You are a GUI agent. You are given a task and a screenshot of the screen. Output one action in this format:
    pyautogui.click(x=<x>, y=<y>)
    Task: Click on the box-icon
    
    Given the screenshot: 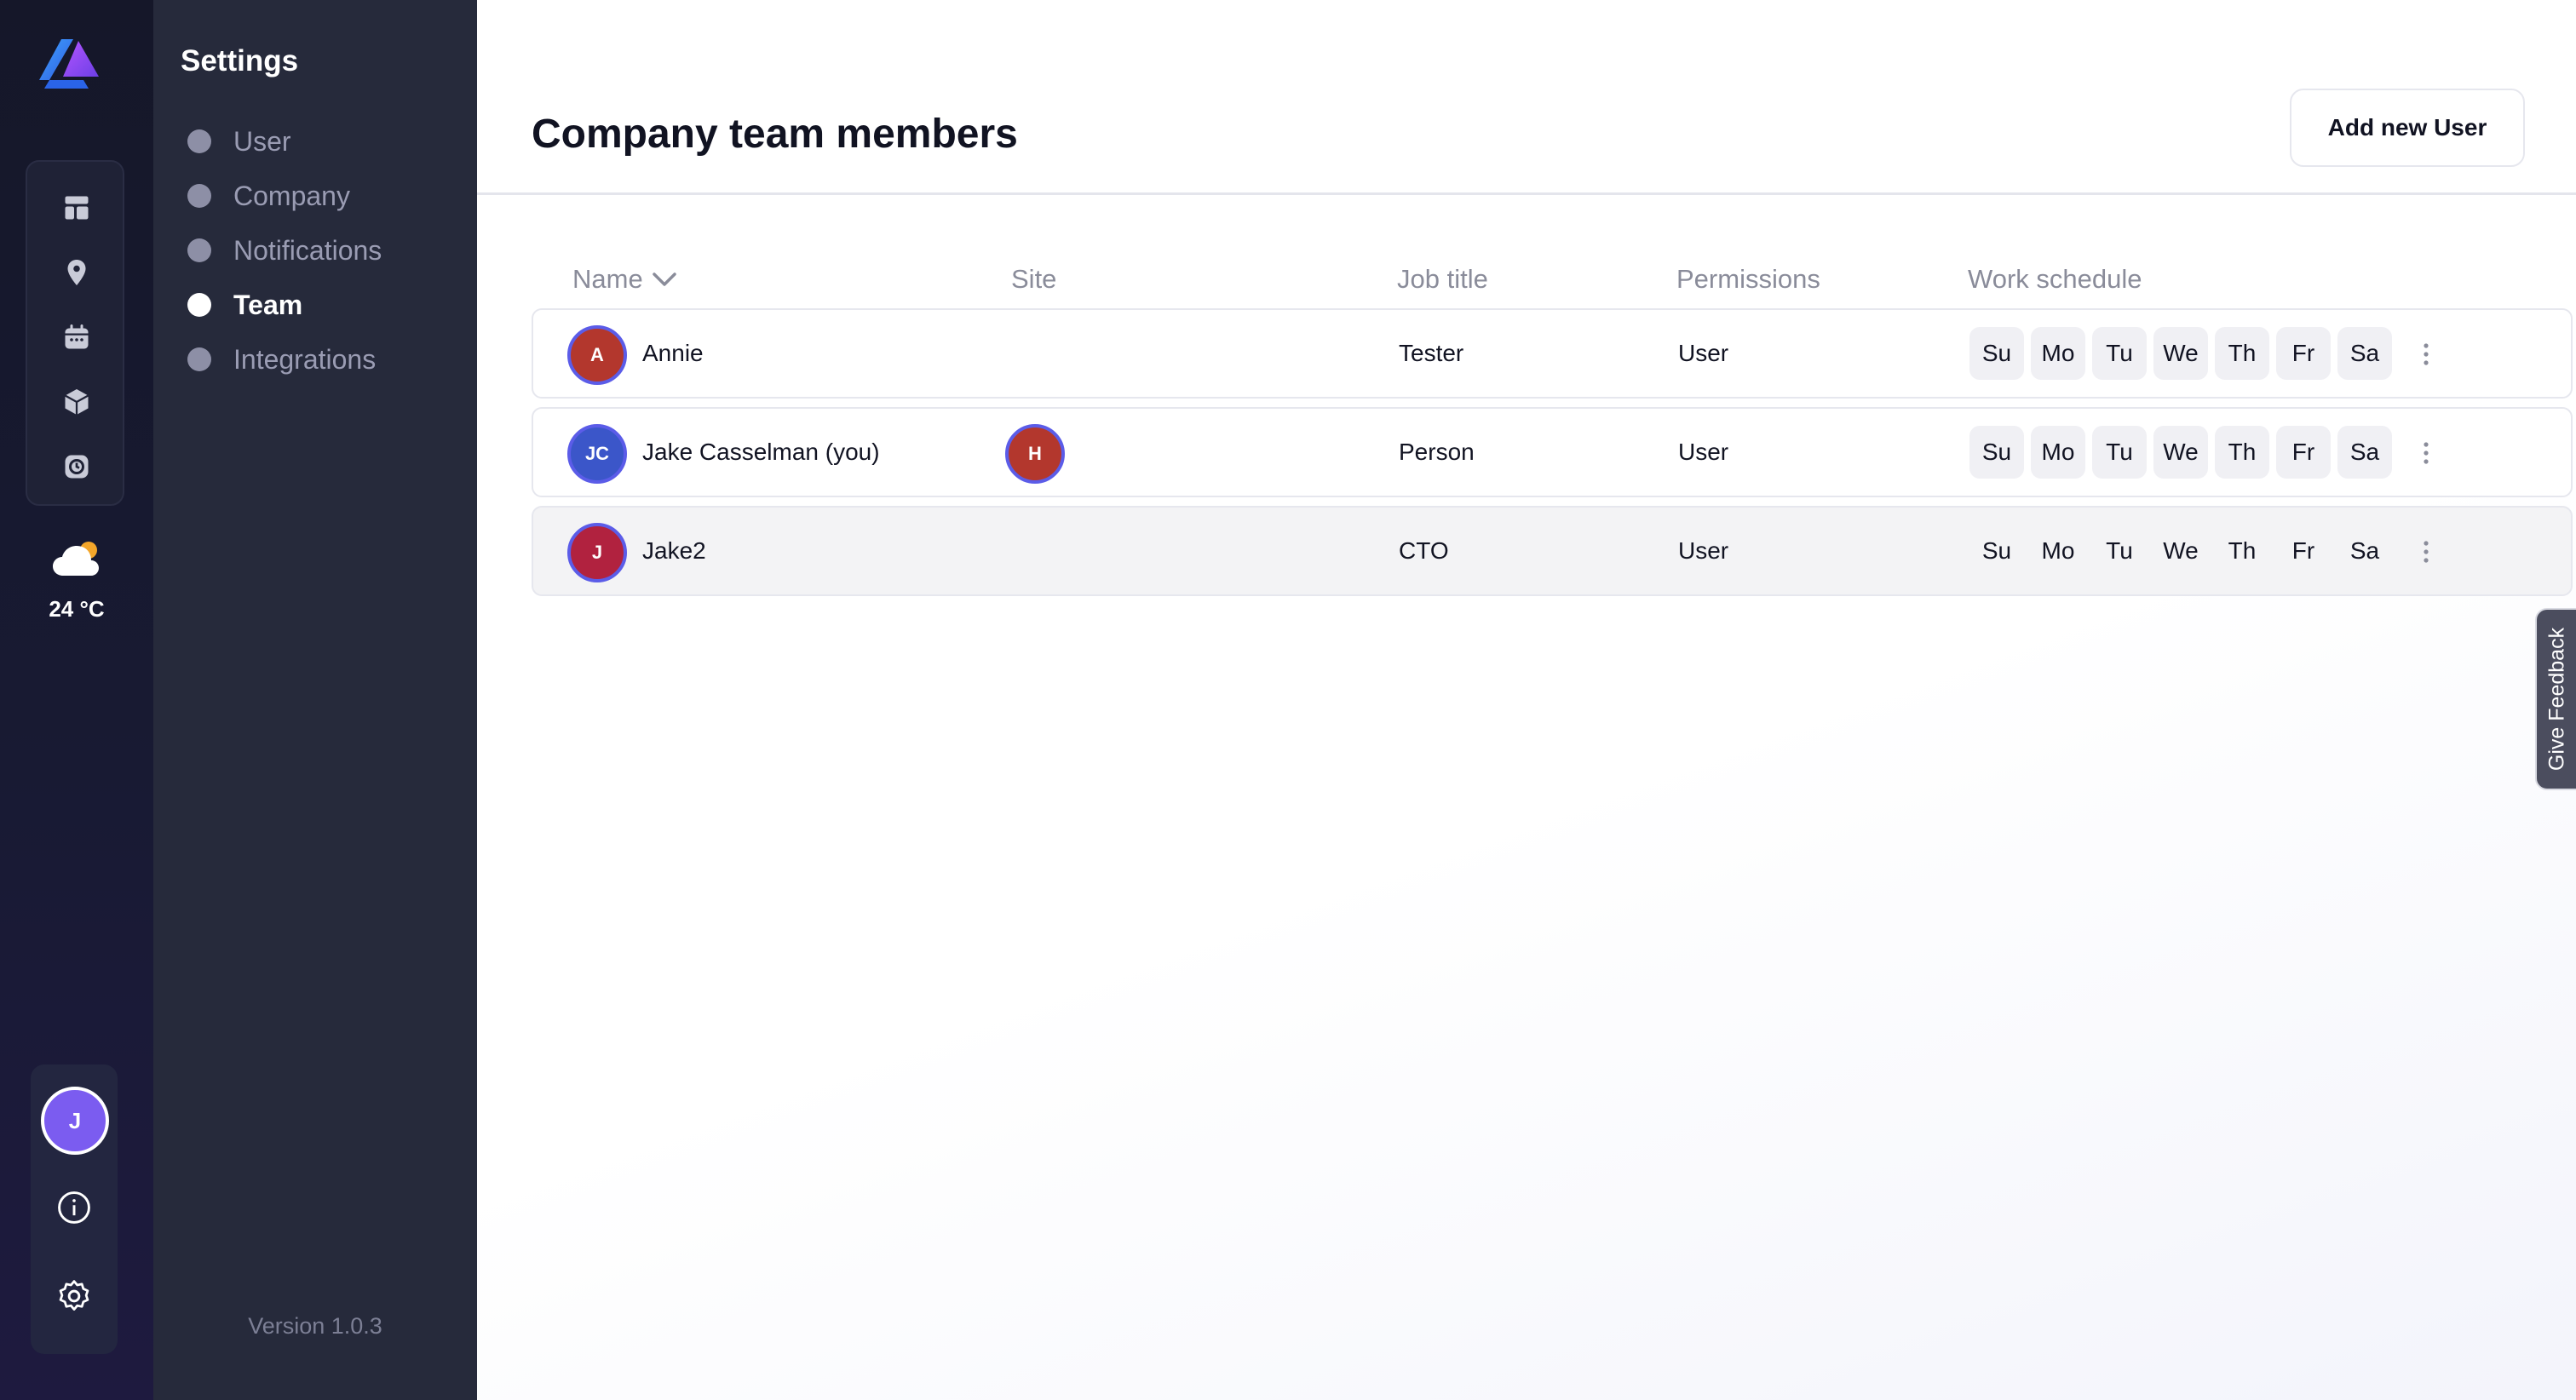 What is the action you would take?
    pyautogui.click(x=77, y=402)
    